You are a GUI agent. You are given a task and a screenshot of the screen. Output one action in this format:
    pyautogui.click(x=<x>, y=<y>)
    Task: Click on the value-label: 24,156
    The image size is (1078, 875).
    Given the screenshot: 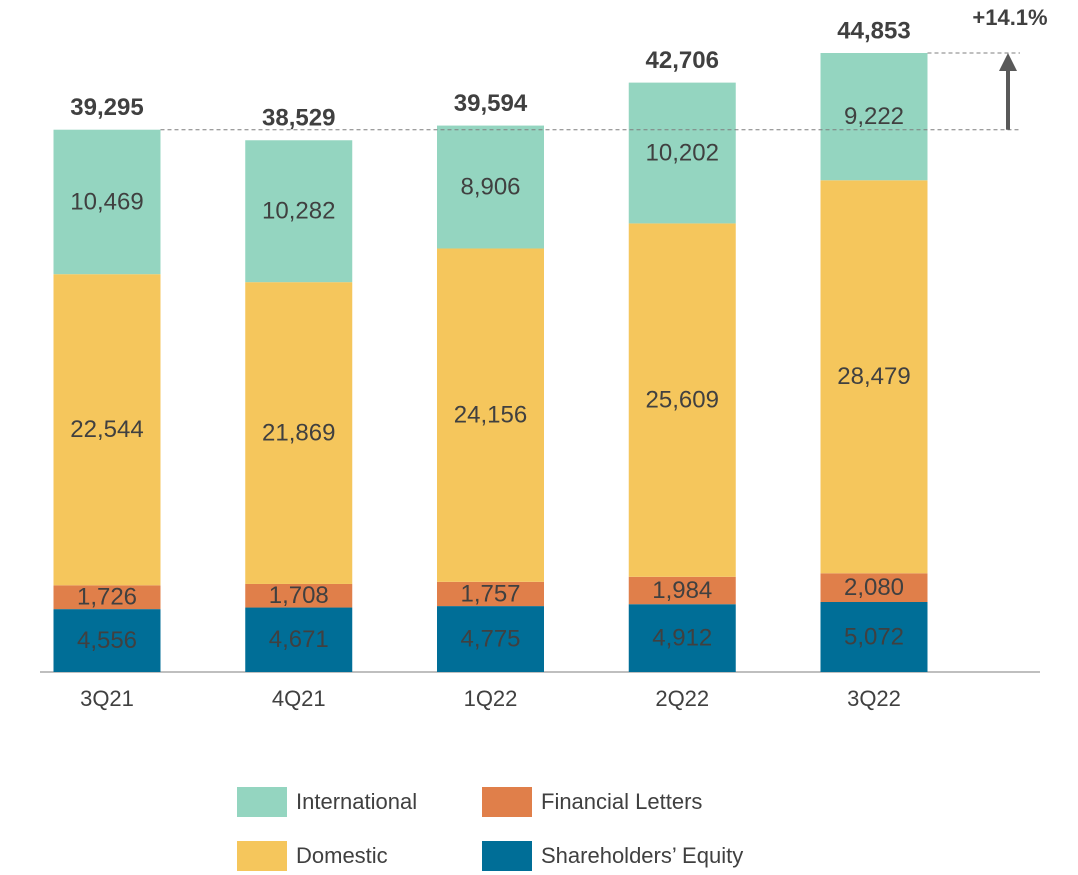 What is the action you would take?
    pyautogui.click(x=490, y=415)
    